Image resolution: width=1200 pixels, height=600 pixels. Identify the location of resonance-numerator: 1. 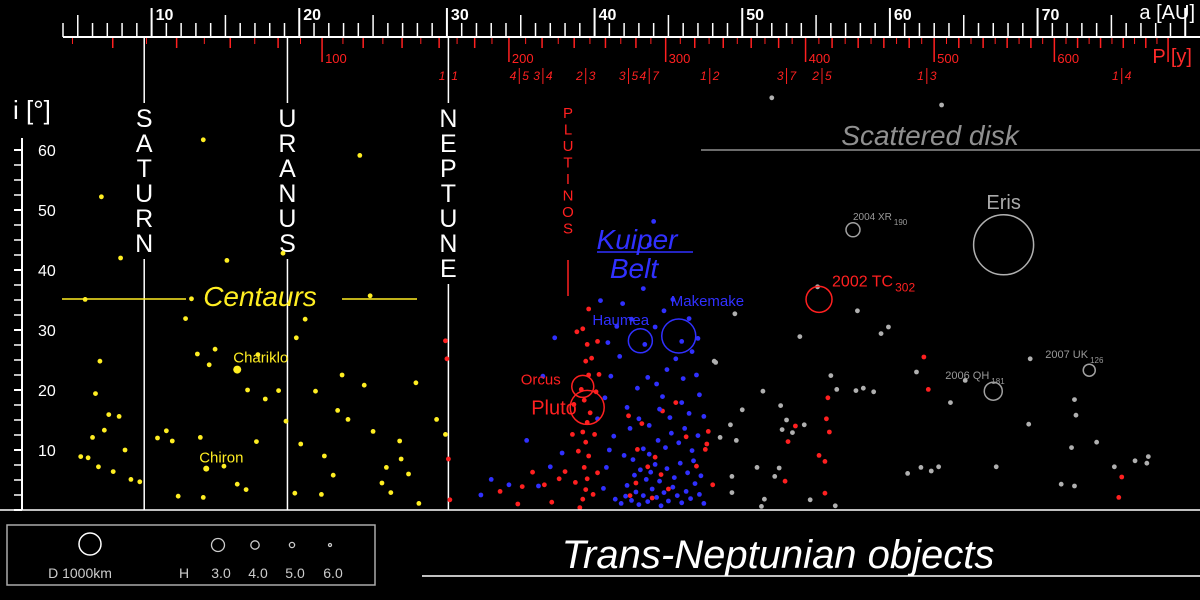
(920, 76).